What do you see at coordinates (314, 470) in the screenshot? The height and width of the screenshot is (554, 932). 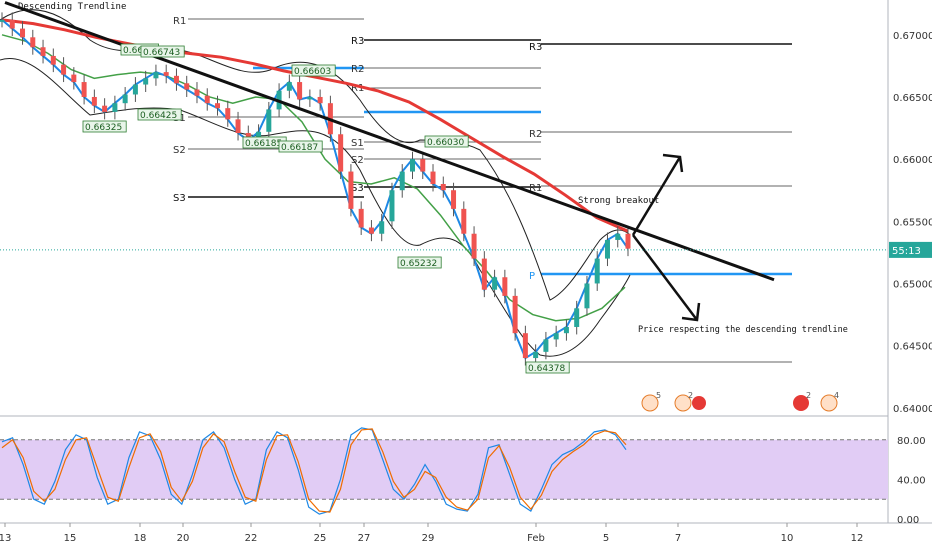 I see `oscillator-line-d` at bounding box center [314, 470].